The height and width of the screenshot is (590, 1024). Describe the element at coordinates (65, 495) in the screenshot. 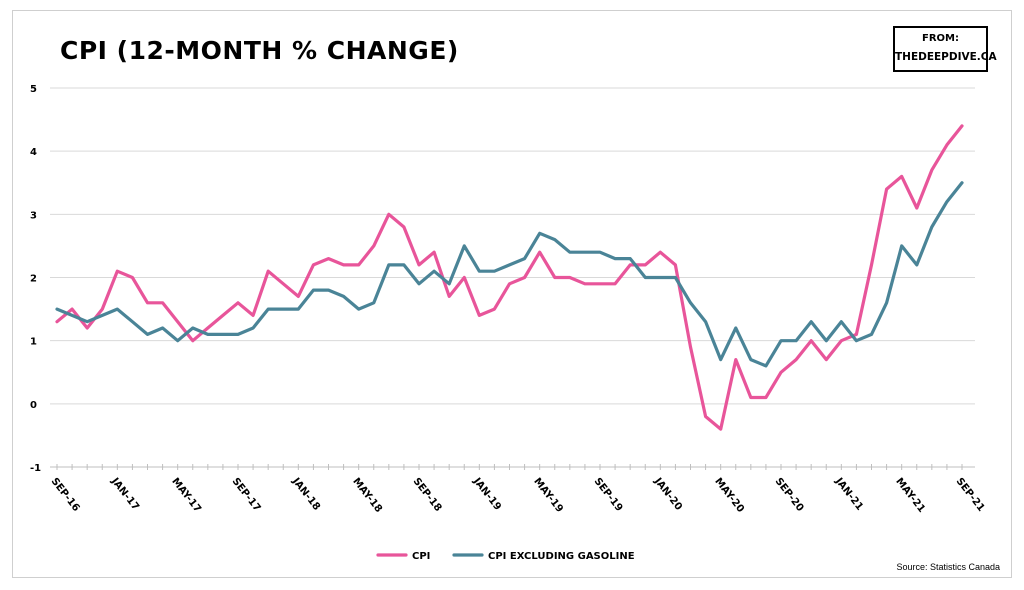

I see `x-tick-label: SEP-16` at that location.